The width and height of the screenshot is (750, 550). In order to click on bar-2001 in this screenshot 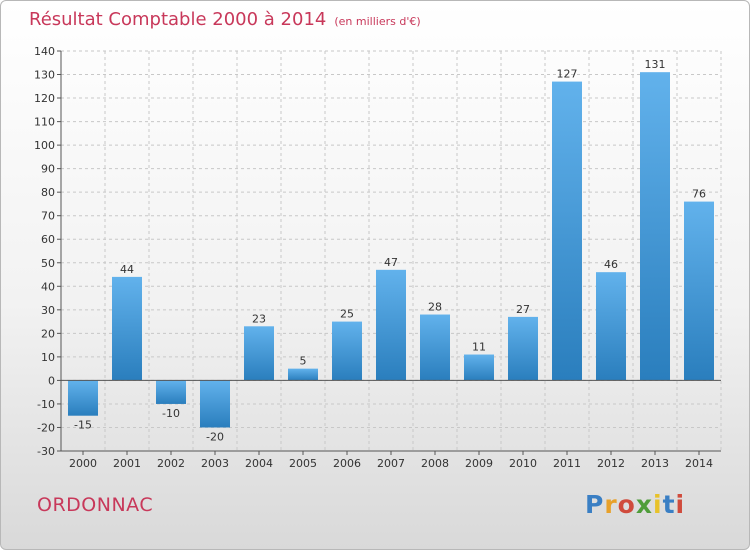, I will do `click(127, 328)`.